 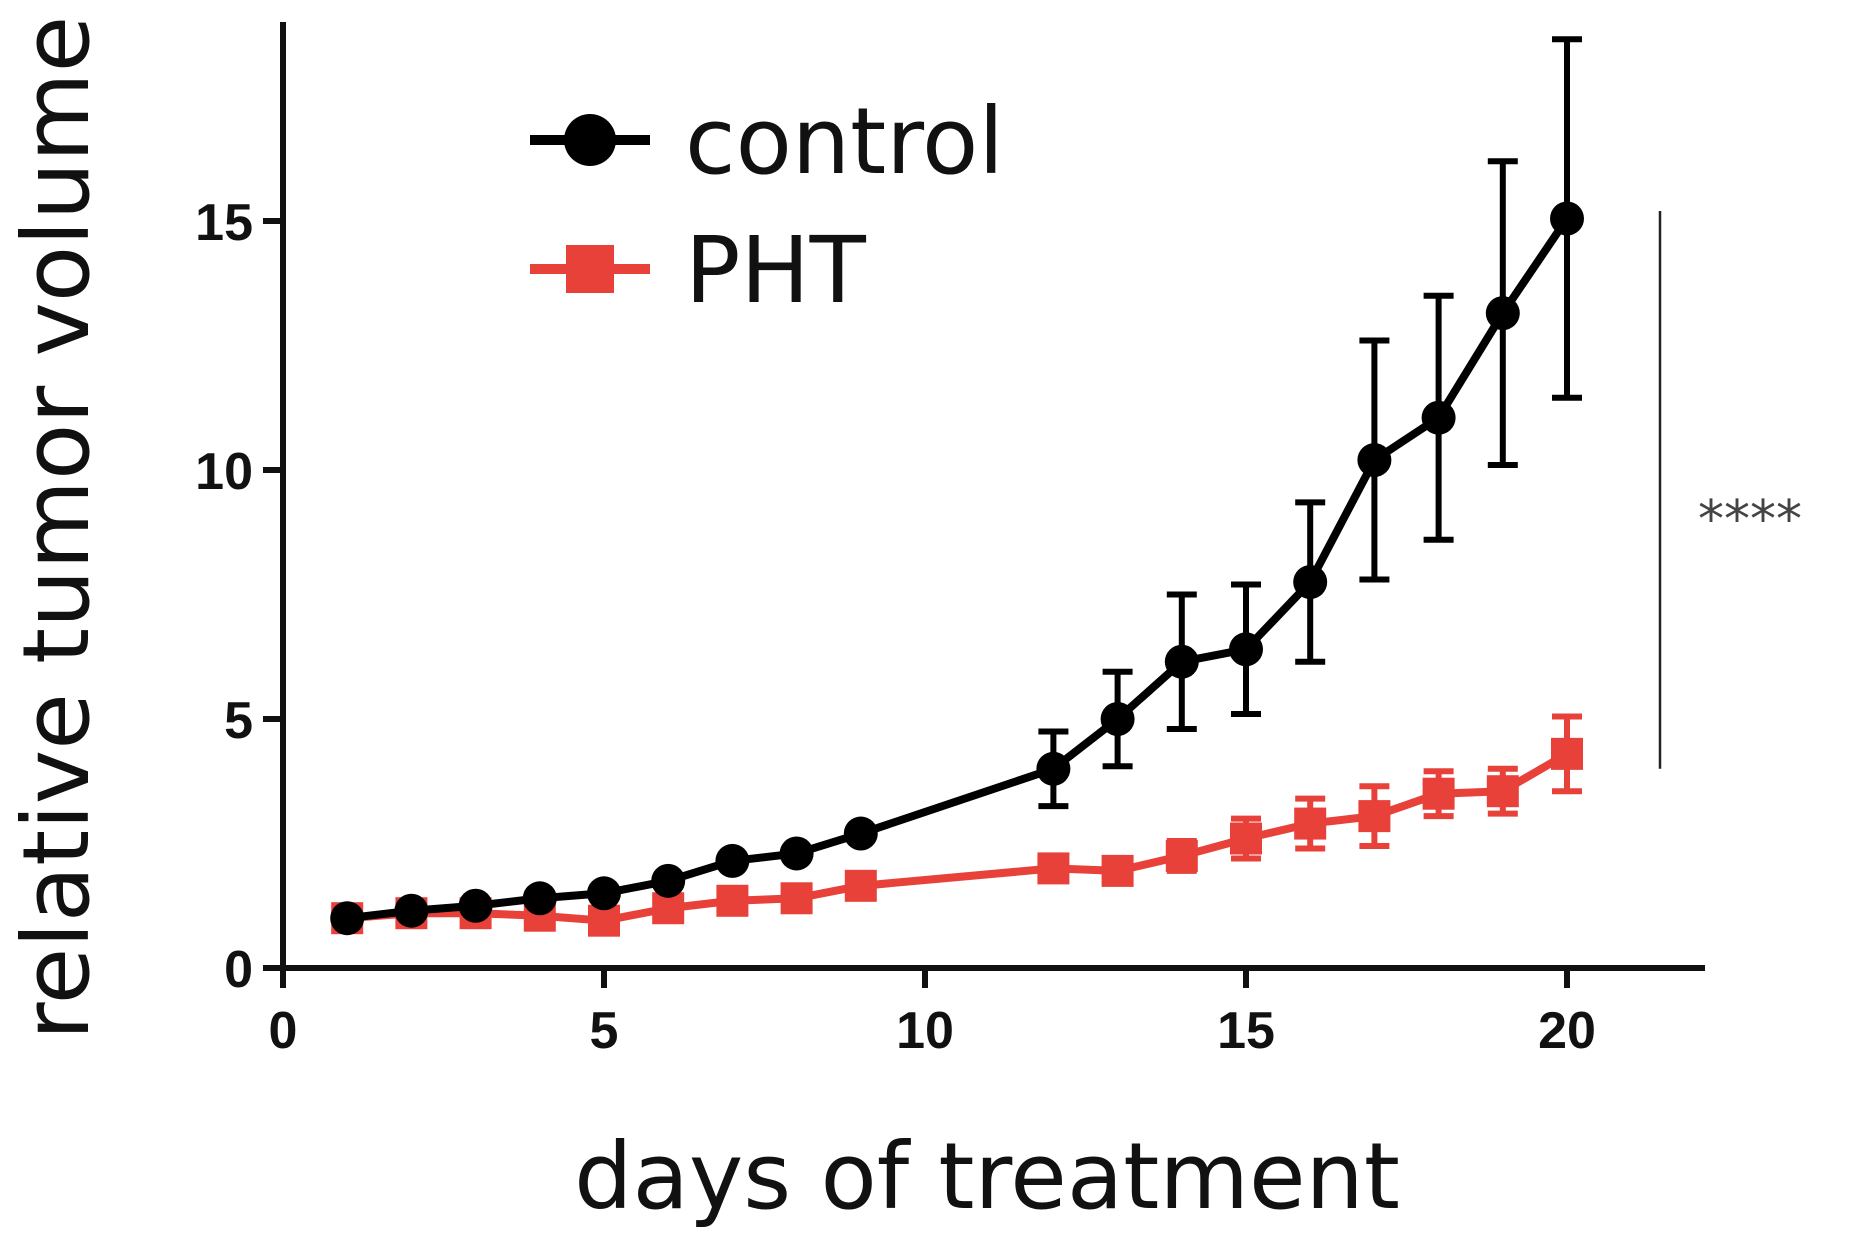 I want to click on annotations: ****, so click(x=1730, y=490).